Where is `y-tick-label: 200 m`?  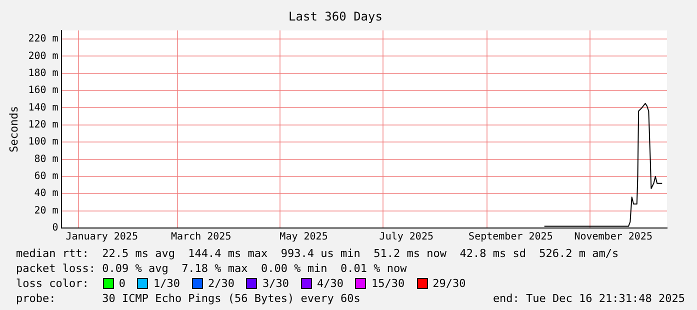 y-tick-label: 200 m is located at coordinates (43, 56).